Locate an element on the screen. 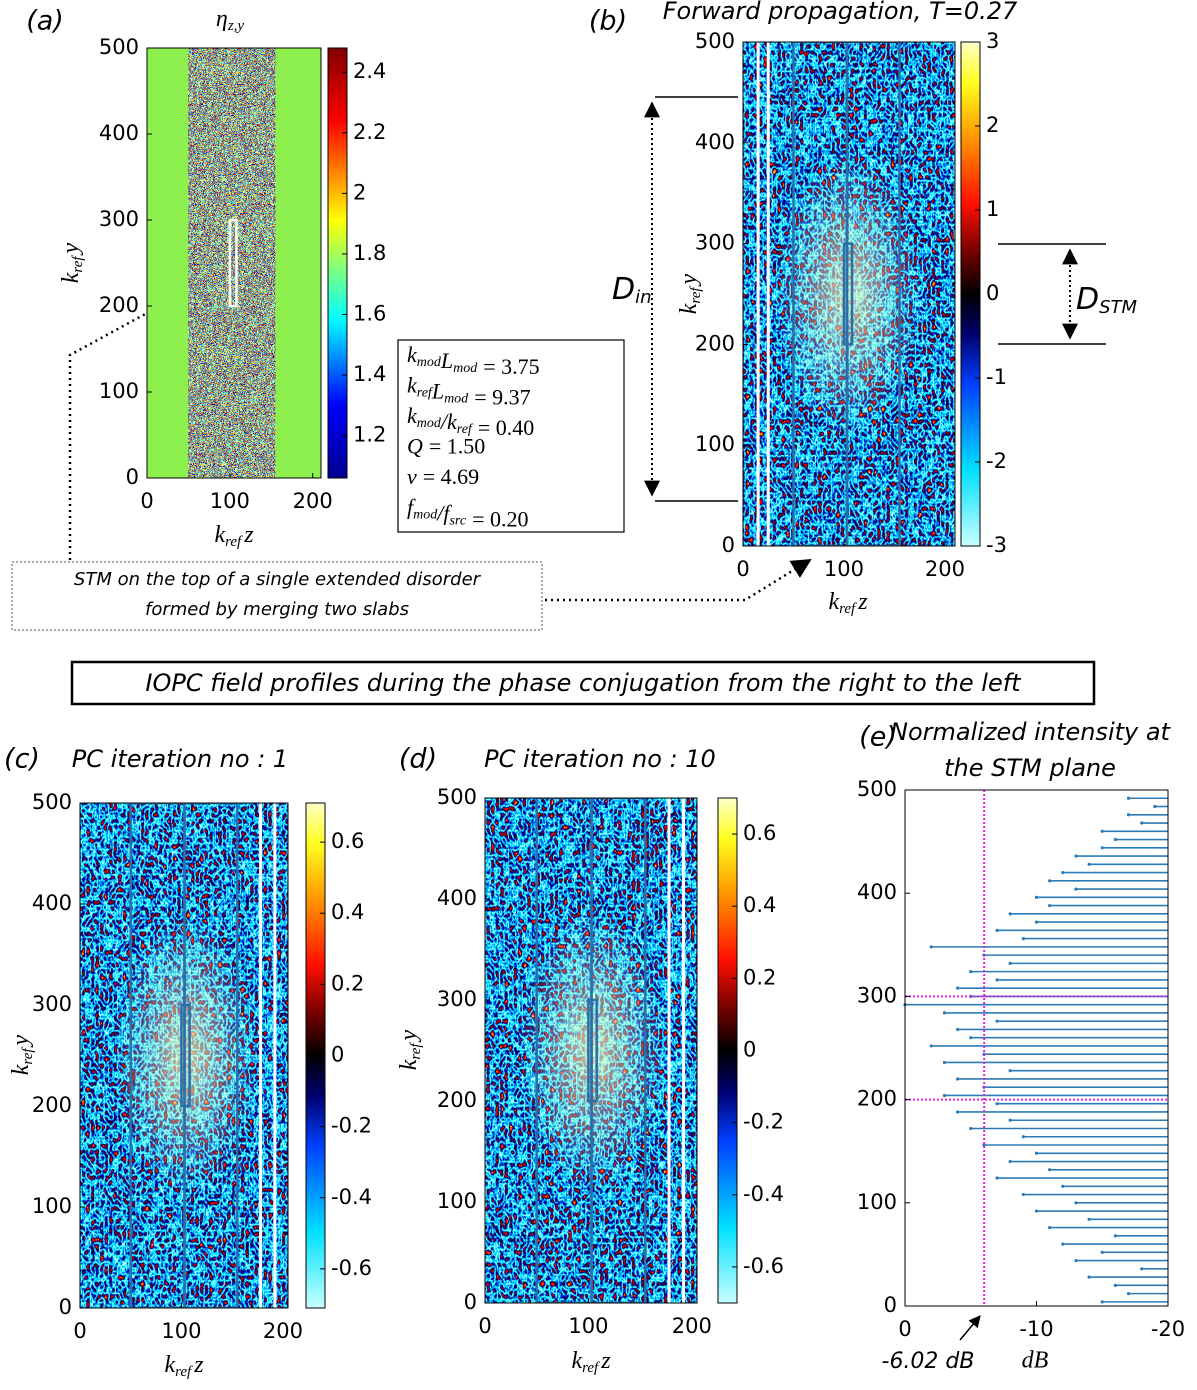  note-arrow is located at coordinates (148, 414).